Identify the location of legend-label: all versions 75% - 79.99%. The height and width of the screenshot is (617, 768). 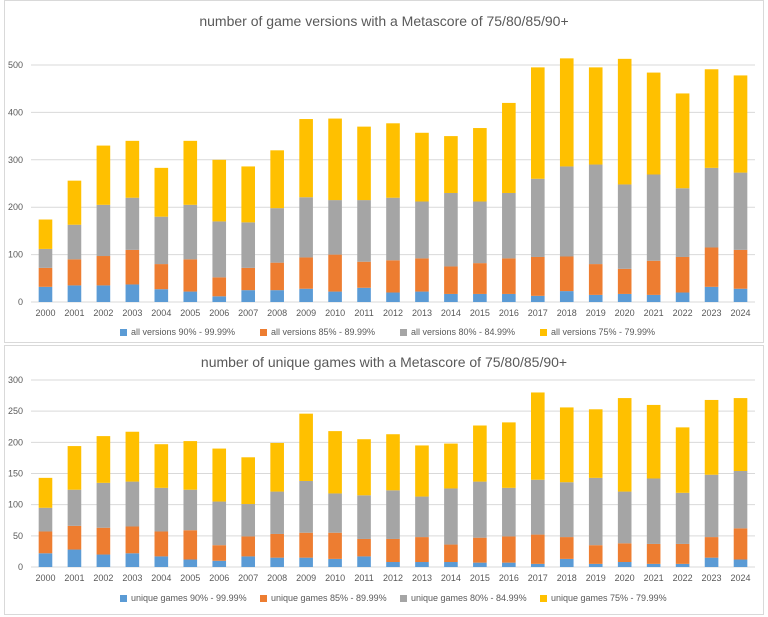
(603, 332).